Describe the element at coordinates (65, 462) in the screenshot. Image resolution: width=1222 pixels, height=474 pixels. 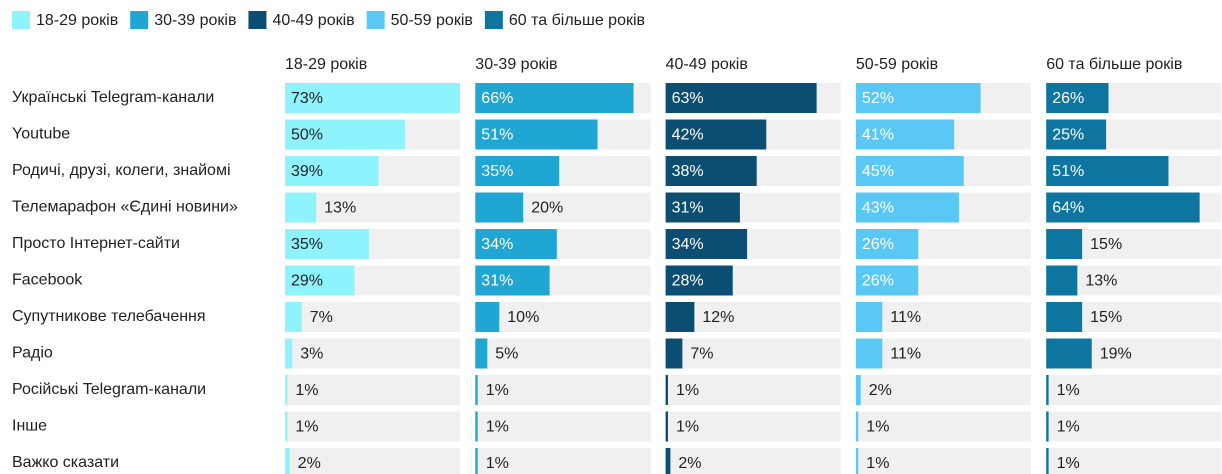
I see `category-label: Важко сказати` at that location.